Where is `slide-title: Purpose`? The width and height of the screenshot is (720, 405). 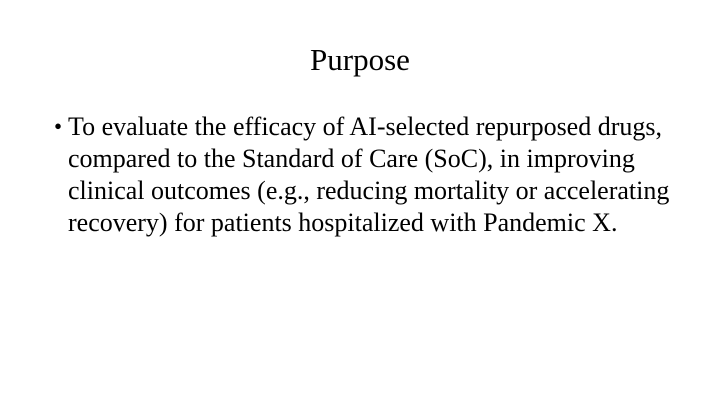
slide-title: Purpose is located at coordinates (360, 59).